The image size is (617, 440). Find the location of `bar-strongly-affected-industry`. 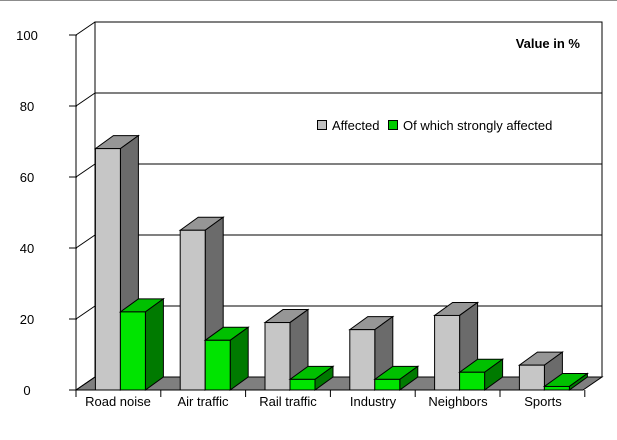

bar-strongly-affected-industry is located at coordinates (396, 378).